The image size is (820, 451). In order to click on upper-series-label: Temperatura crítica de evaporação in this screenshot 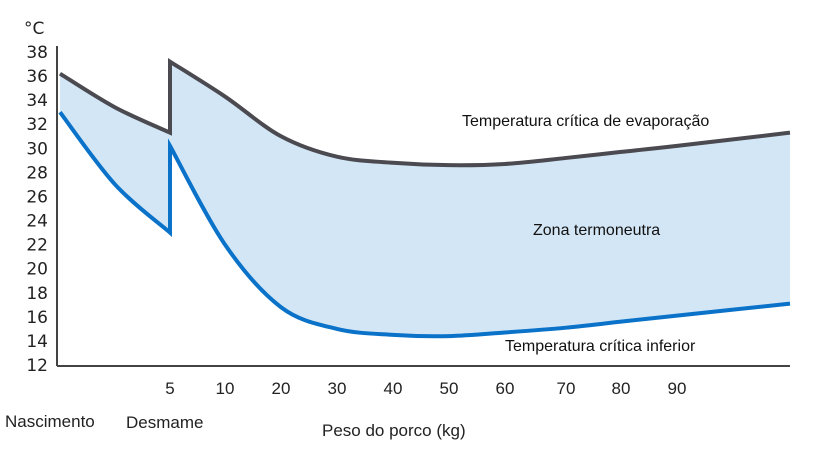, I will do `click(585, 121)`.